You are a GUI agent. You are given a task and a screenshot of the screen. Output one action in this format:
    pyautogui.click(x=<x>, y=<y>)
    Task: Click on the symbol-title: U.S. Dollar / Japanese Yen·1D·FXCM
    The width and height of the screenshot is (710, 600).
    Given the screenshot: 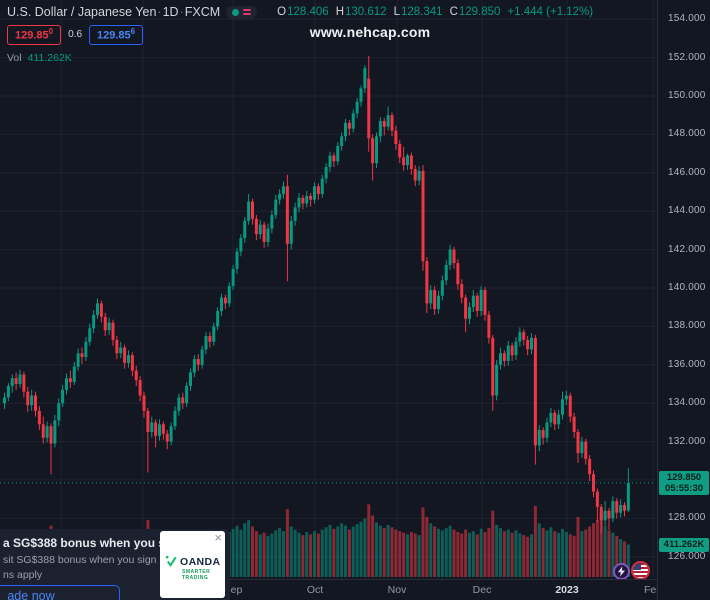 What is the action you would take?
    pyautogui.click(x=114, y=12)
    